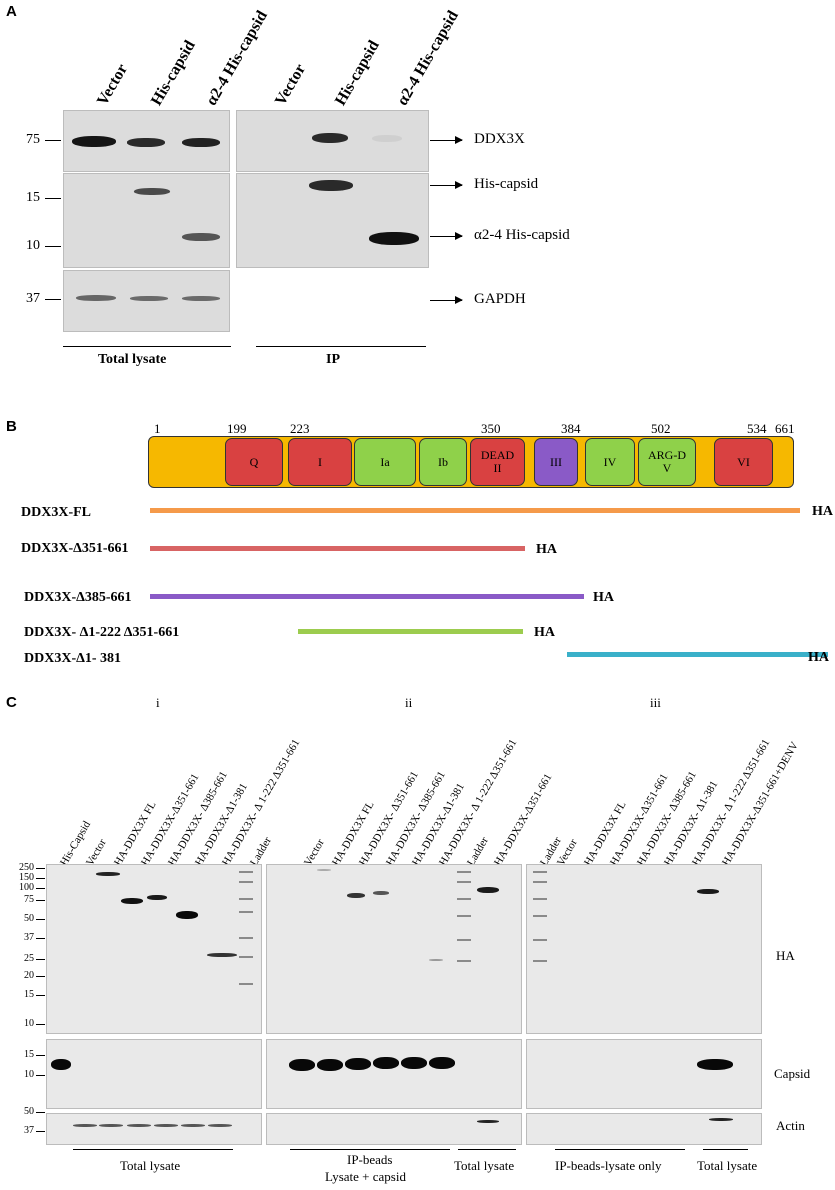 This screenshot has height=1190, width=835. I want to click on domain-label: V, so click(667, 468).